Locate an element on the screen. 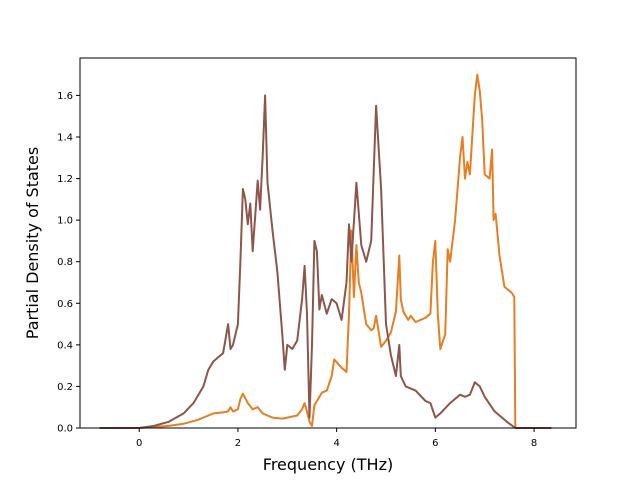  y-tick-label: 0.8 is located at coordinates (65, 262).